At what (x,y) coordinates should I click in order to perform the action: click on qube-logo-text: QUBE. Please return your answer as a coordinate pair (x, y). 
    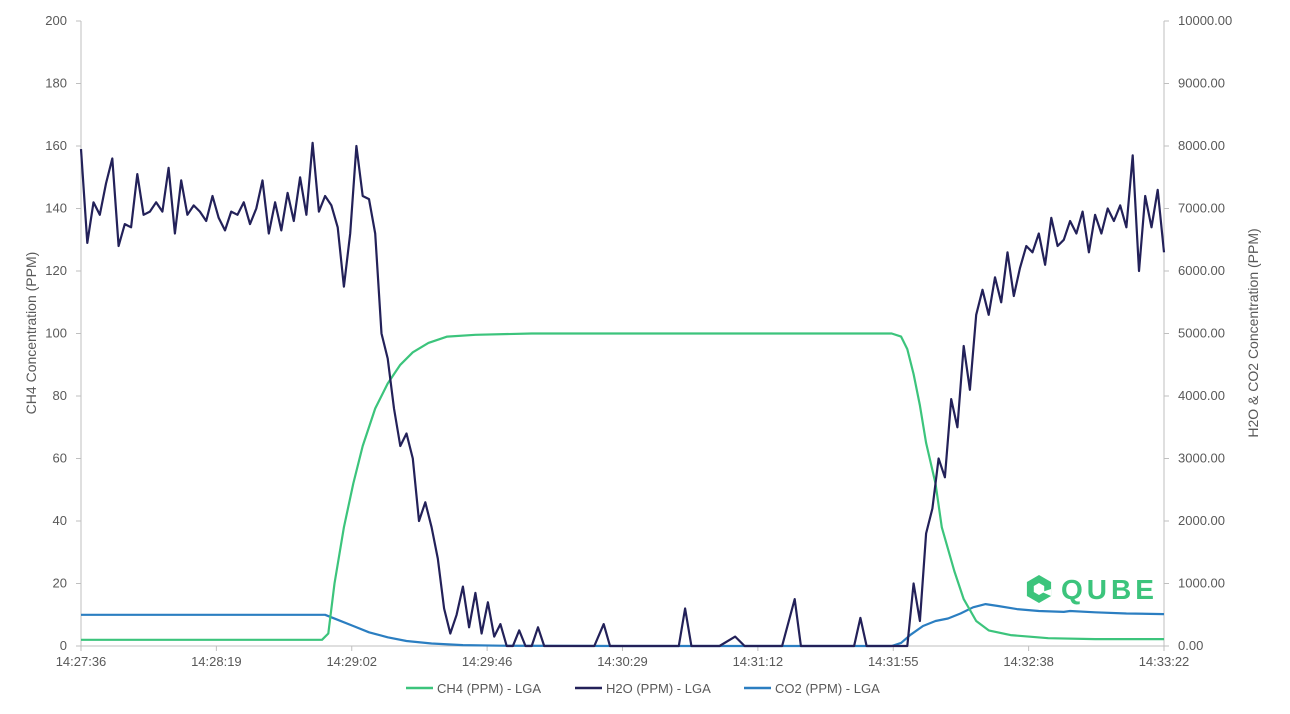
    Looking at the image, I should click on (1109, 589).